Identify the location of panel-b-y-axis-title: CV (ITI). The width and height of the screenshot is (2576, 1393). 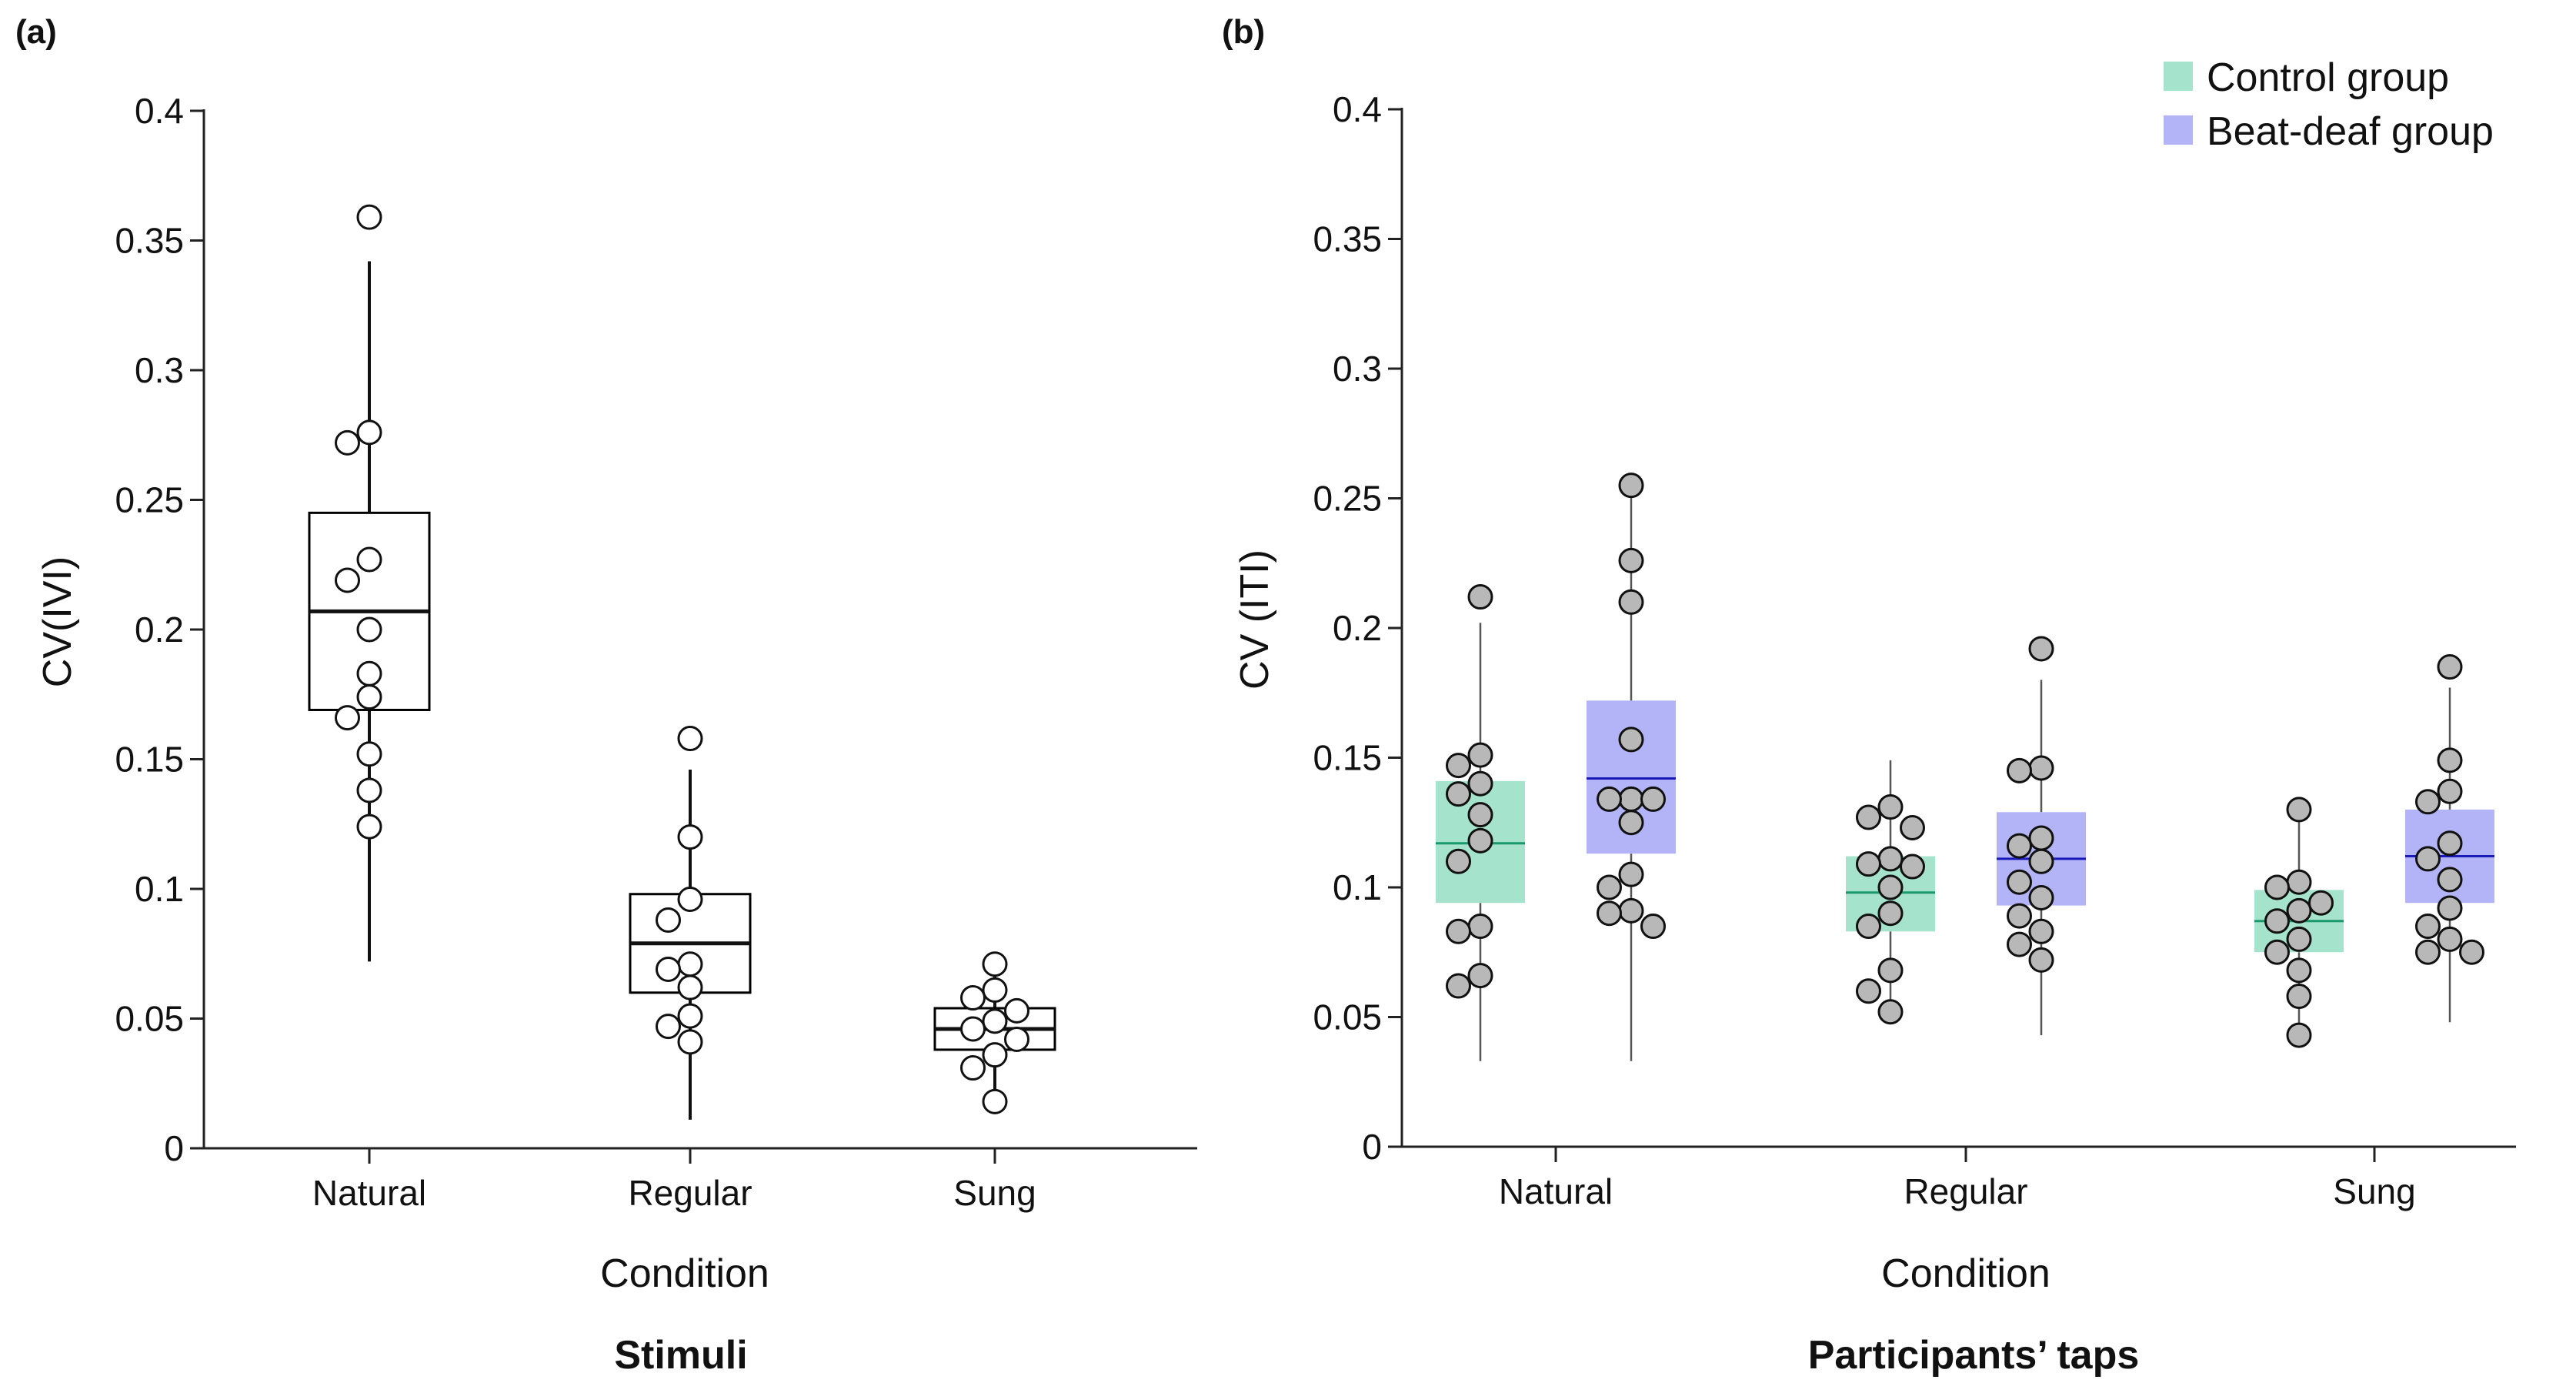
(1255, 620).